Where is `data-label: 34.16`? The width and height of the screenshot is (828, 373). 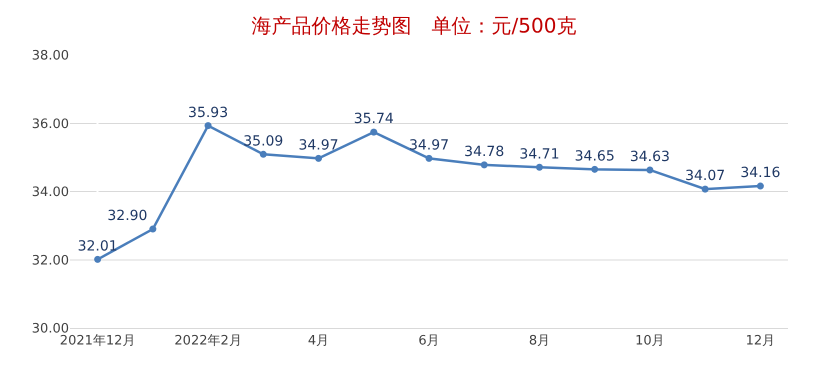
data-label: 34.16 is located at coordinates (760, 173).